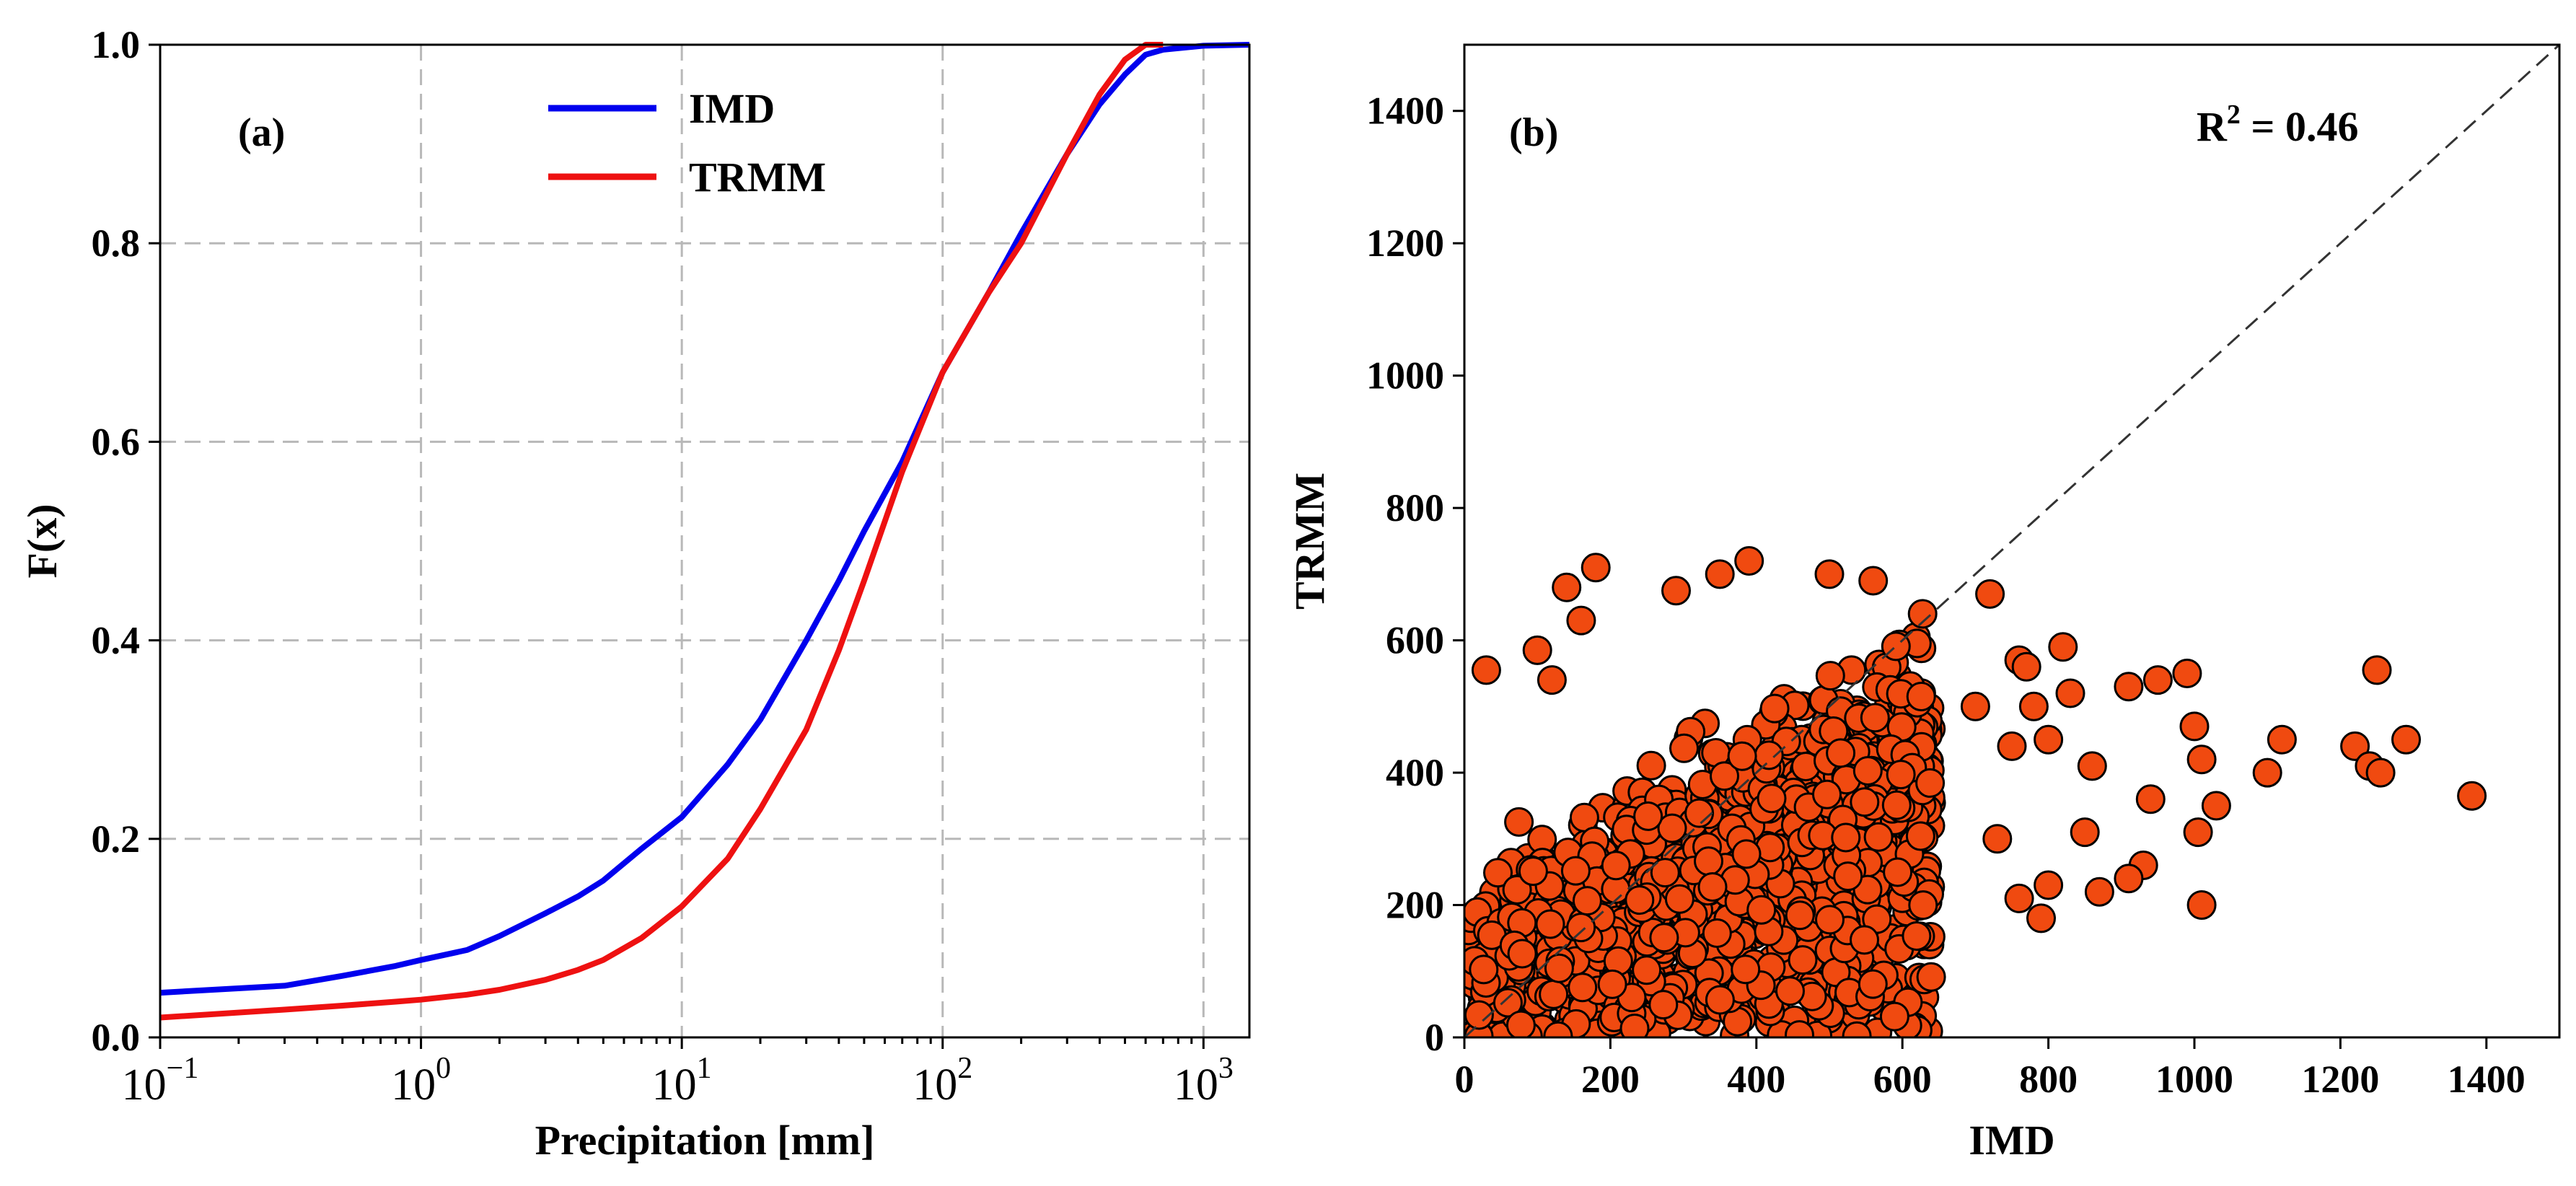 The width and height of the screenshot is (2576, 1186). Describe the element at coordinates (443, 1068) in the screenshot. I see `x-tick-exp: 0` at that location.